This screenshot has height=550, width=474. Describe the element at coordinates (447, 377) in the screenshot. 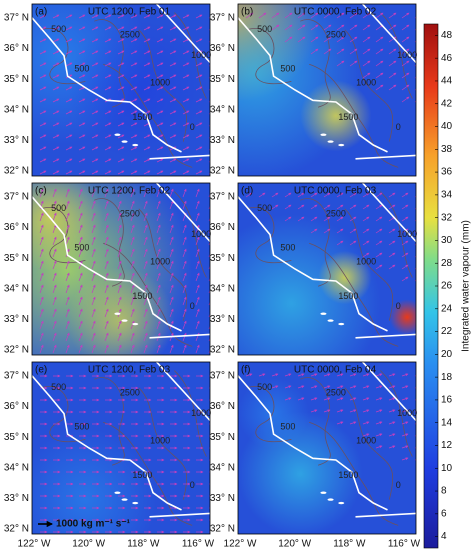

I see `colorbar-tick-label: 18` at that location.